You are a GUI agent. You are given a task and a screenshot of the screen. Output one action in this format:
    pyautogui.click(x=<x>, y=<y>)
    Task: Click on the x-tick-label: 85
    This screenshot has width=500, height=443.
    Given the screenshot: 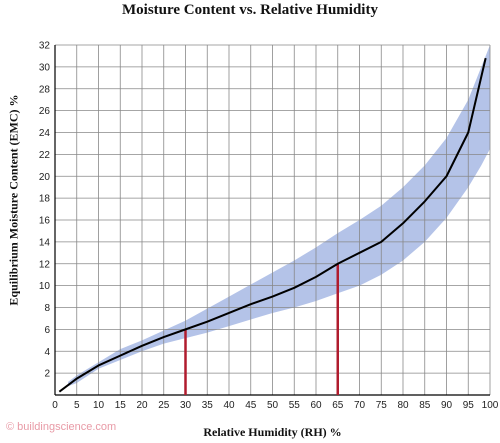 What is the action you would take?
    pyautogui.click(x=425, y=405)
    